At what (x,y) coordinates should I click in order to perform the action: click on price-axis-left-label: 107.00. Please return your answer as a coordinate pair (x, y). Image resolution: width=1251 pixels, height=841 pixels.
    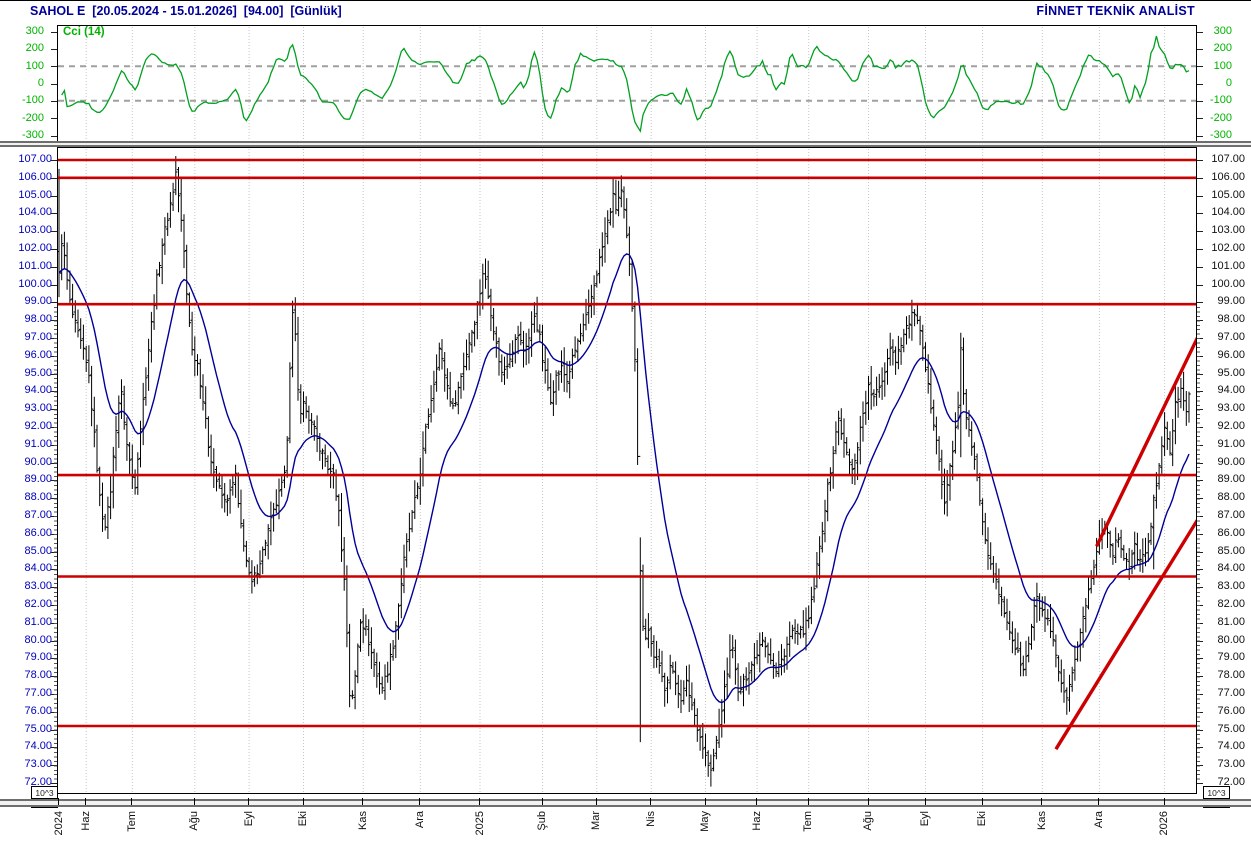
    Looking at the image, I should click on (35, 159).